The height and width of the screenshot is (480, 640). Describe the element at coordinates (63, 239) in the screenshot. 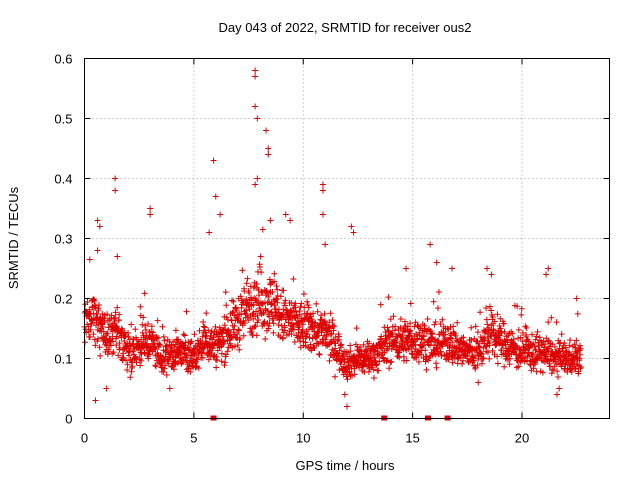

I see `y-tick-label: 0.3` at that location.